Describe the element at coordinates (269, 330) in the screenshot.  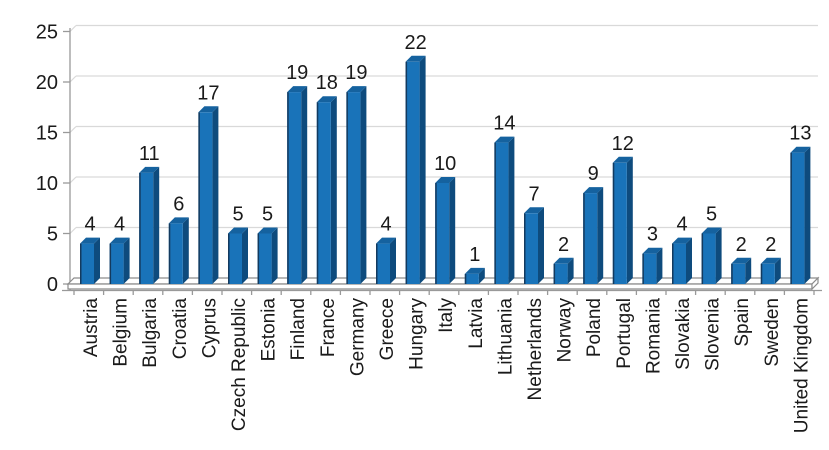
I see `x-axis-label: Estonia` at that location.